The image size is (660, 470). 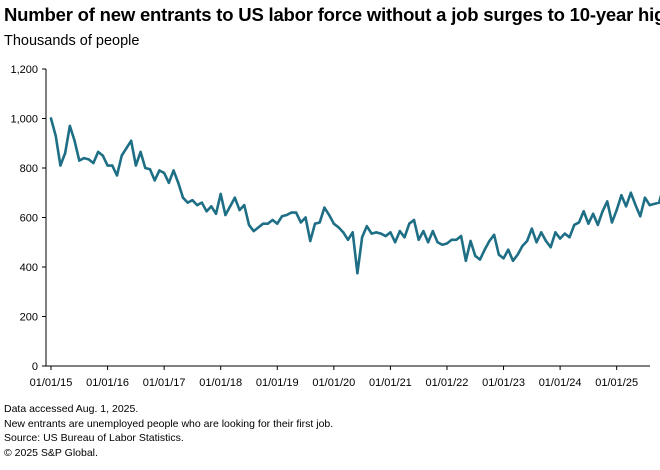 What do you see at coordinates (28, 218) in the screenshot?
I see `y-axis-ticks: 0 200 400 600 800 1,000 1,200` at bounding box center [28, 218].